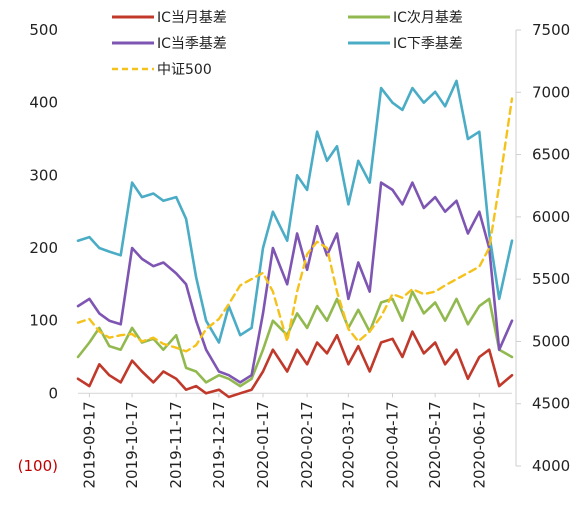 The width and height of the screenshot is (588, 508). What do you see at coordinates (551, 341) in the screenshot?
I see `y-right-tick-label: 5000` at bounding box center [551, 341].